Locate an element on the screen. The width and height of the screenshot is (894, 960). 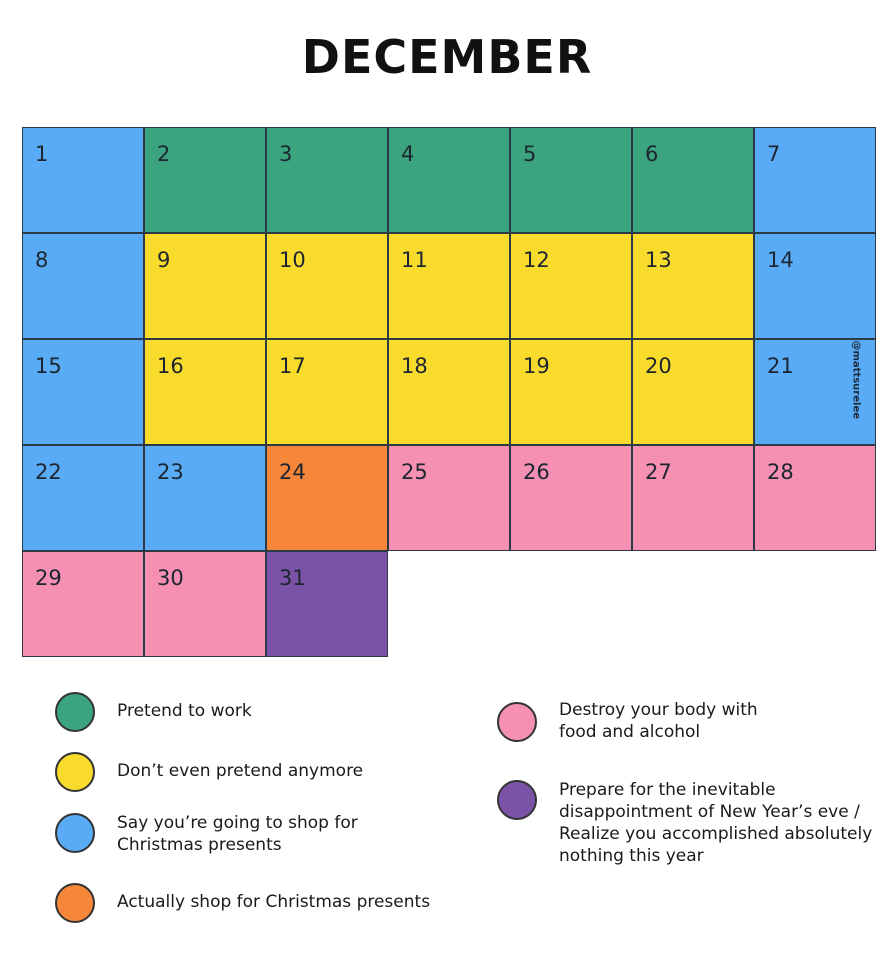
day-cell-23: 23 is located at coordinates (205, 498).